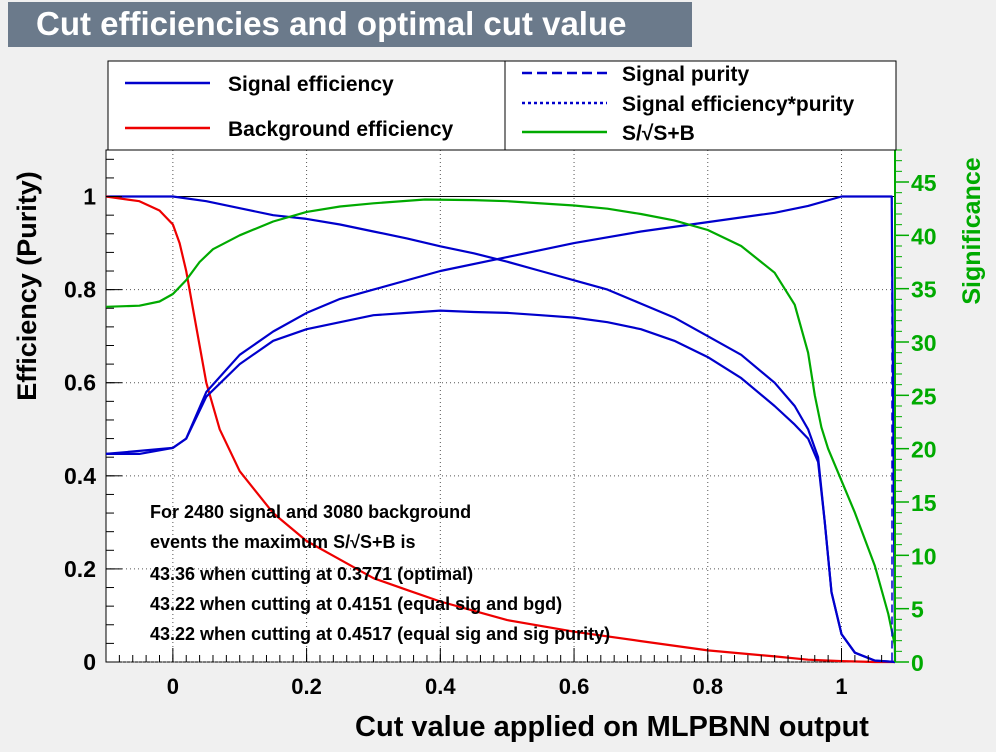 The image size is (996, 752). Describe the element at coordinates (89, 197) in the screenshot. I see `y-tick-label: 1` at that location.